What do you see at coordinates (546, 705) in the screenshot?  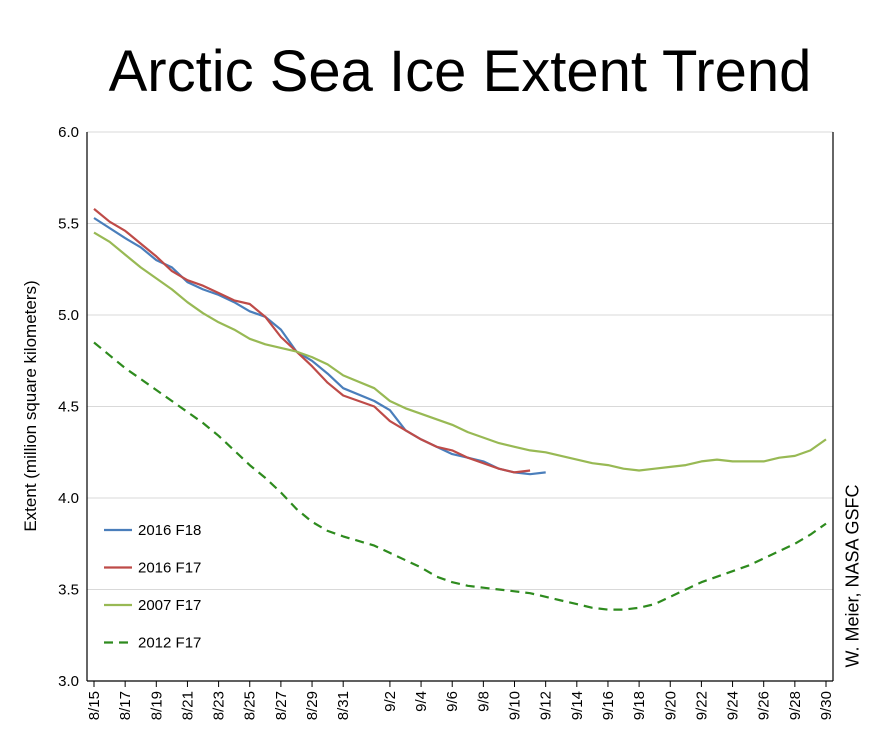 I see `x-tick-label: 9/12` at bounding box center [546, 705].